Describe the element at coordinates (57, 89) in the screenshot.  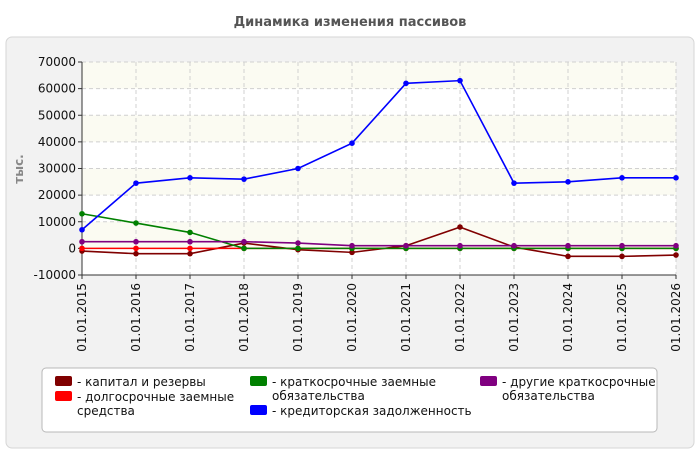
I see `y-tick-label: 60000` at that location.